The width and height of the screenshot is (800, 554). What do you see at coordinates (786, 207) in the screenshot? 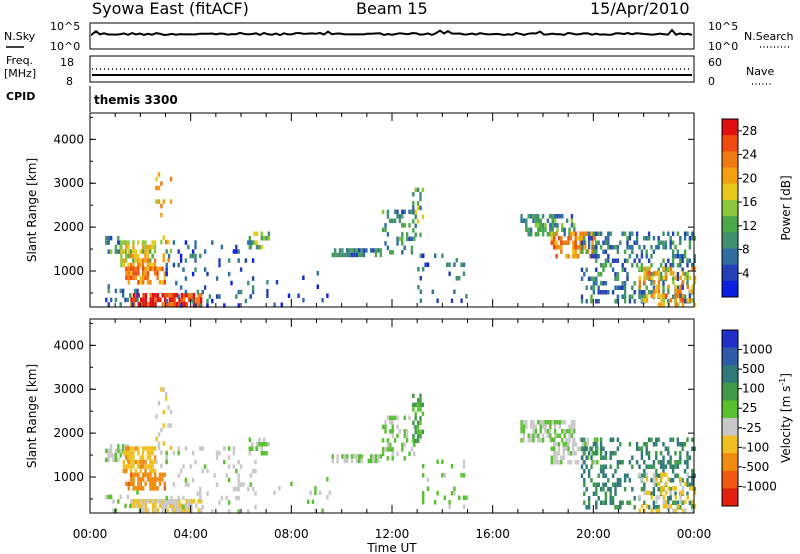
I see `power-colorbar-label: Power [dB]` at bounding box center [786, 207].